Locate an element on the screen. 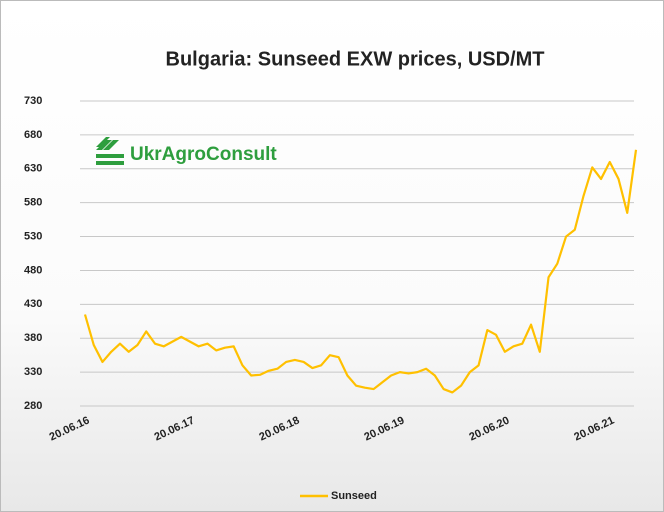 This screenshot has height=512, width=664. y-tick-label: 530 is located at coordinates (33, 236).